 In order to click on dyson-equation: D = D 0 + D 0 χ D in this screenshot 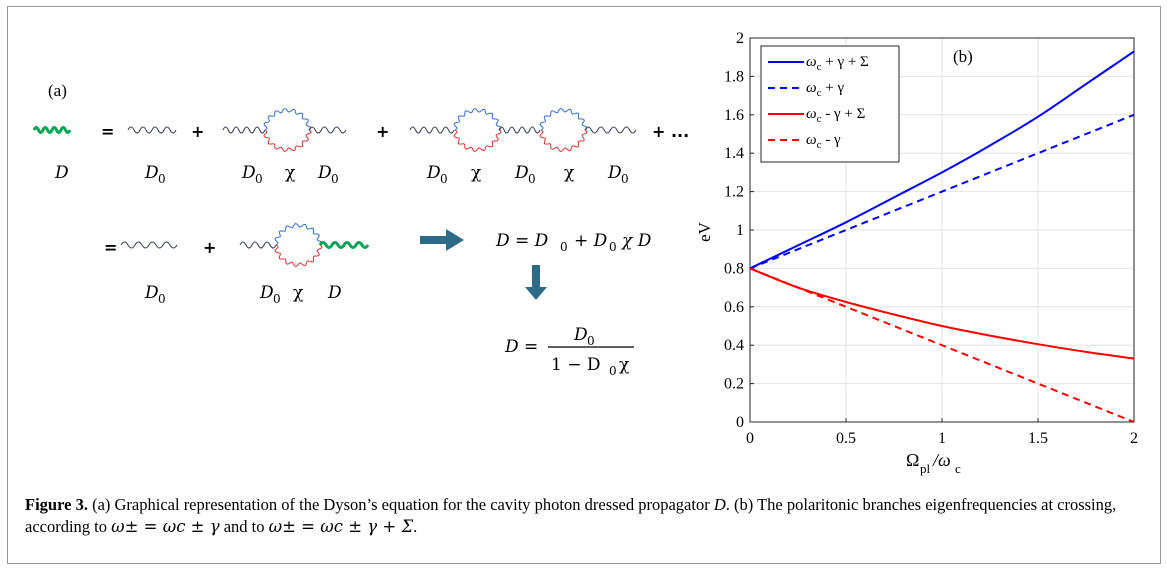, I will do `click(573, 242)`.